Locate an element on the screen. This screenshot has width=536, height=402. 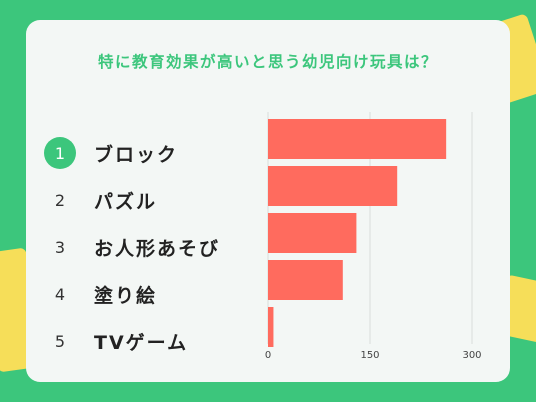
rank-row: 2 パズル is located at coordinates (100, 200).